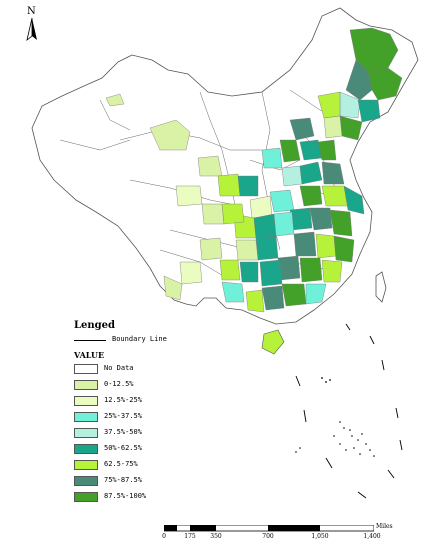  What do you see at coordinates (123, 432) in the screenshot?
I see `legend-label: 37.5%-50%` at bounding box center [123, 432].